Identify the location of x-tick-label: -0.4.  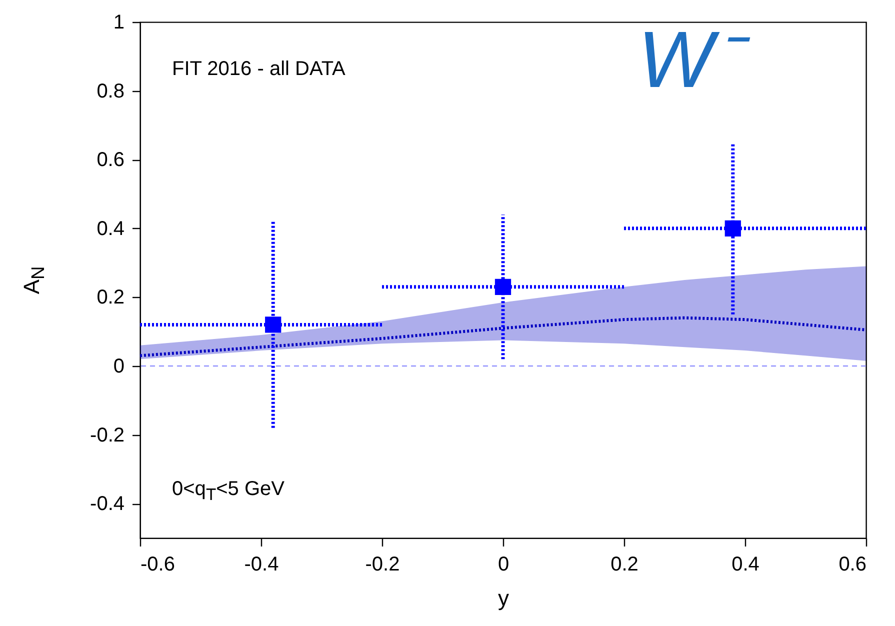
(261, 565).